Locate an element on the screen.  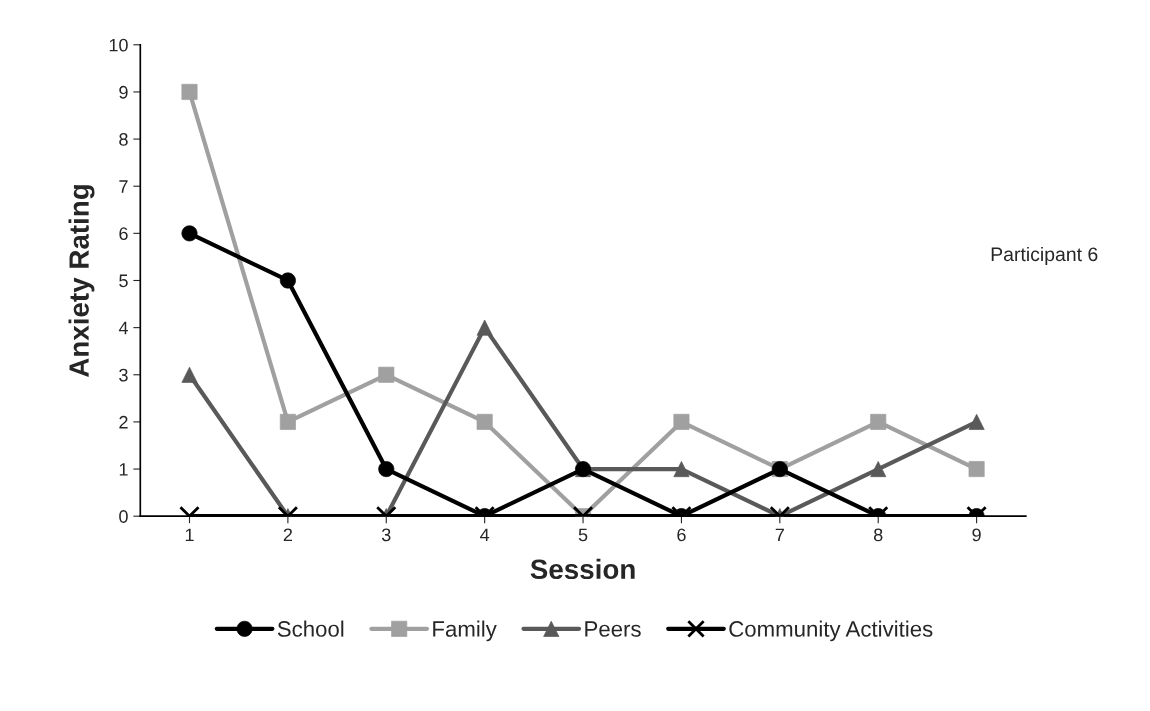
x-tick-label: 9 is located at coordinates (976, 535).